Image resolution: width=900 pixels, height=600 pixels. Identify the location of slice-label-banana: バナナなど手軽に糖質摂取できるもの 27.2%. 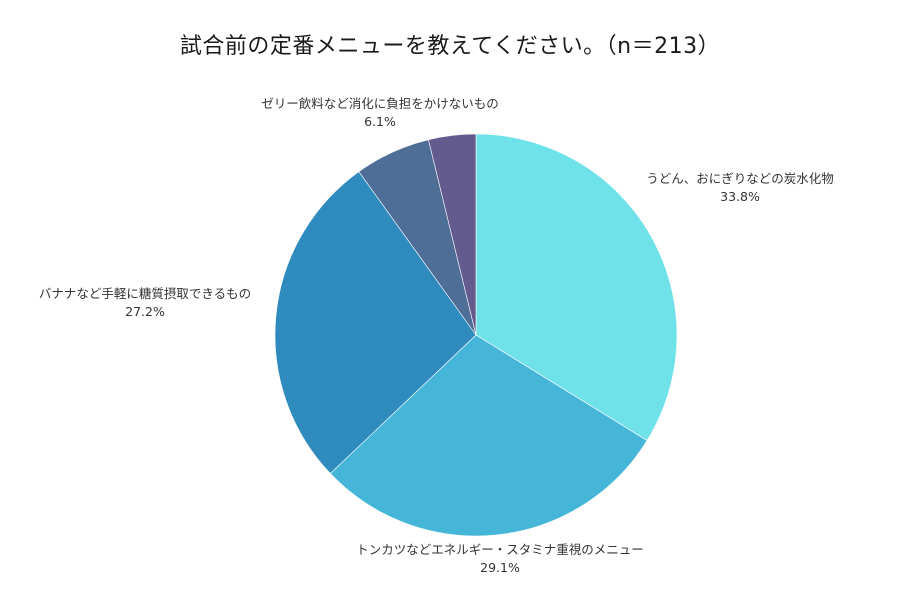
(145, 302).